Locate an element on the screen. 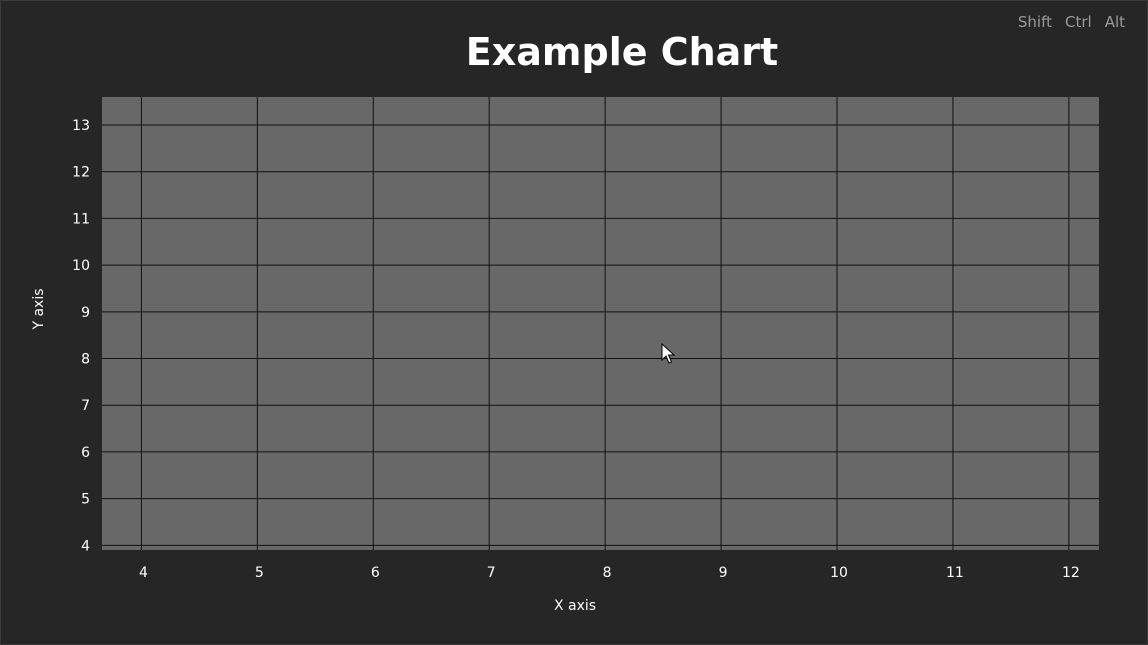  x-tick-label: 10 is located at coordinates (839, 573).